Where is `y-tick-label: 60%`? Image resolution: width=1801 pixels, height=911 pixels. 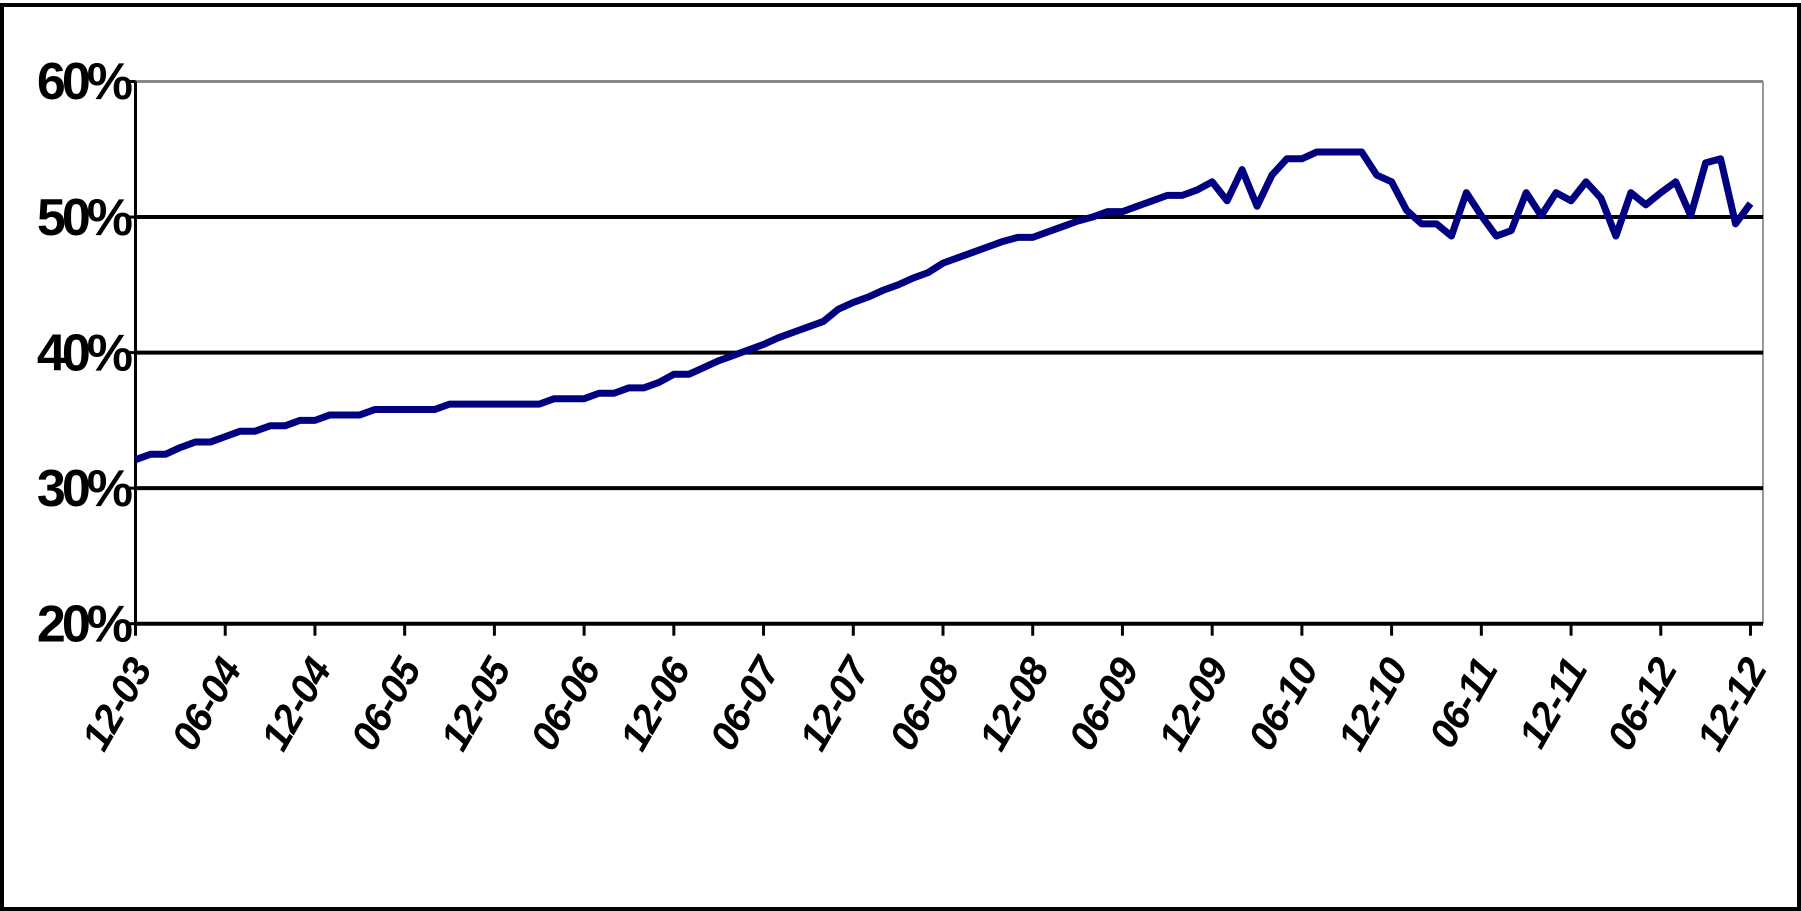 y-tick-label: 60% is located at coordinates (84, 82).